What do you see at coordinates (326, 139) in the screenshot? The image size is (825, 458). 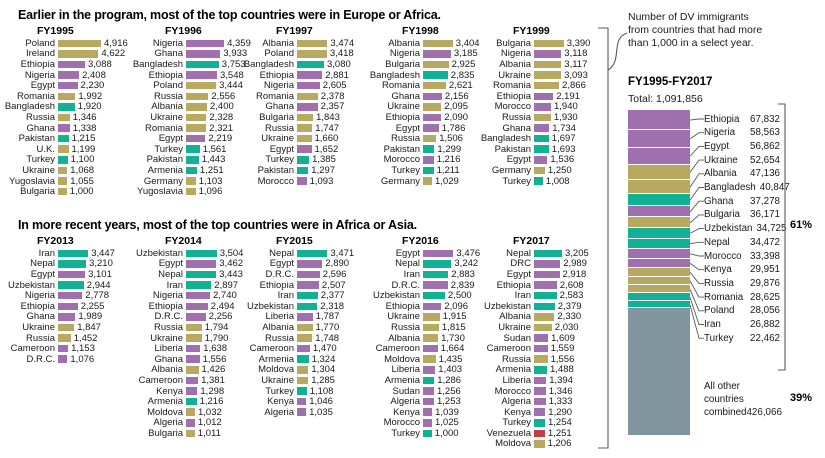 I see `country-value: 1,660` at bounding box center [326, 139].